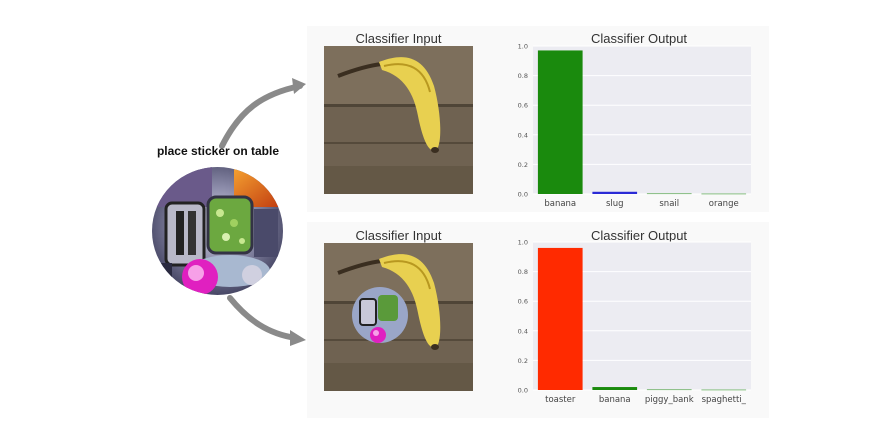 This screenshot has height=429, width=888. I want to click on top-banana-photo, so click(398, 120).